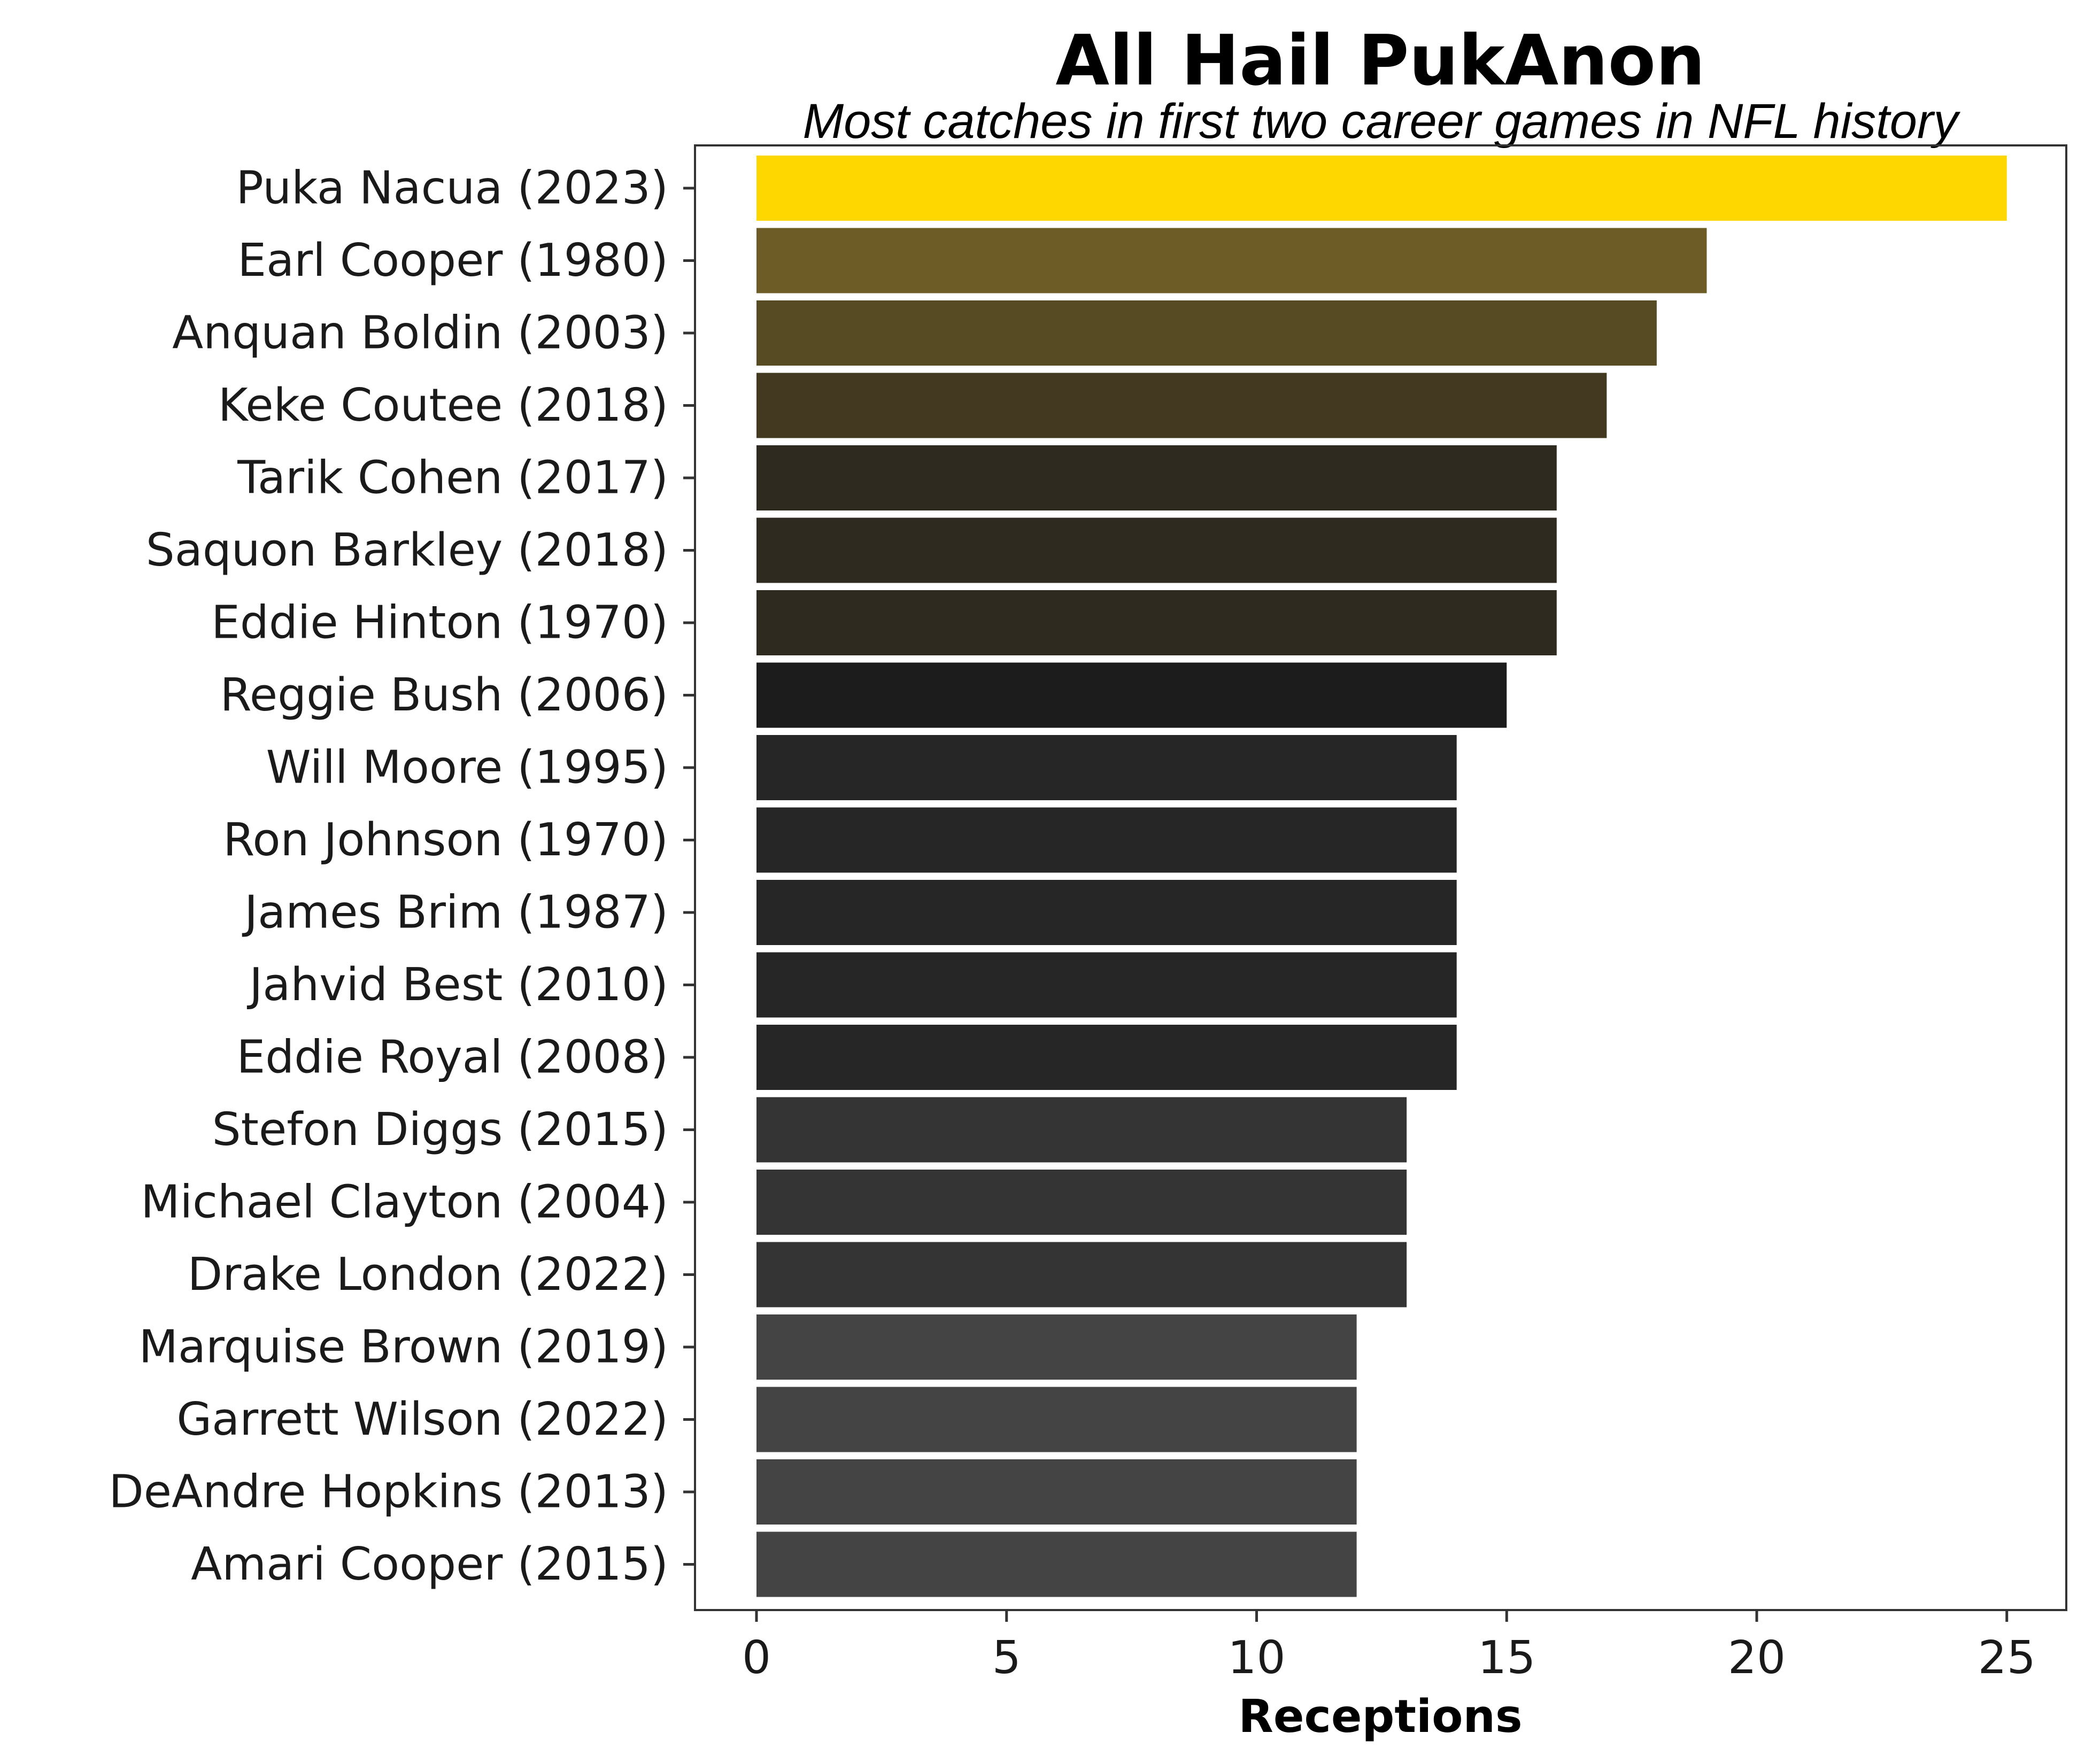 This screenshot has height=1764, width=2085. Describe the element at coordinates (452, 479) in the screenshot. I see `category-label: Tarik Cohen (2017)` at that location.